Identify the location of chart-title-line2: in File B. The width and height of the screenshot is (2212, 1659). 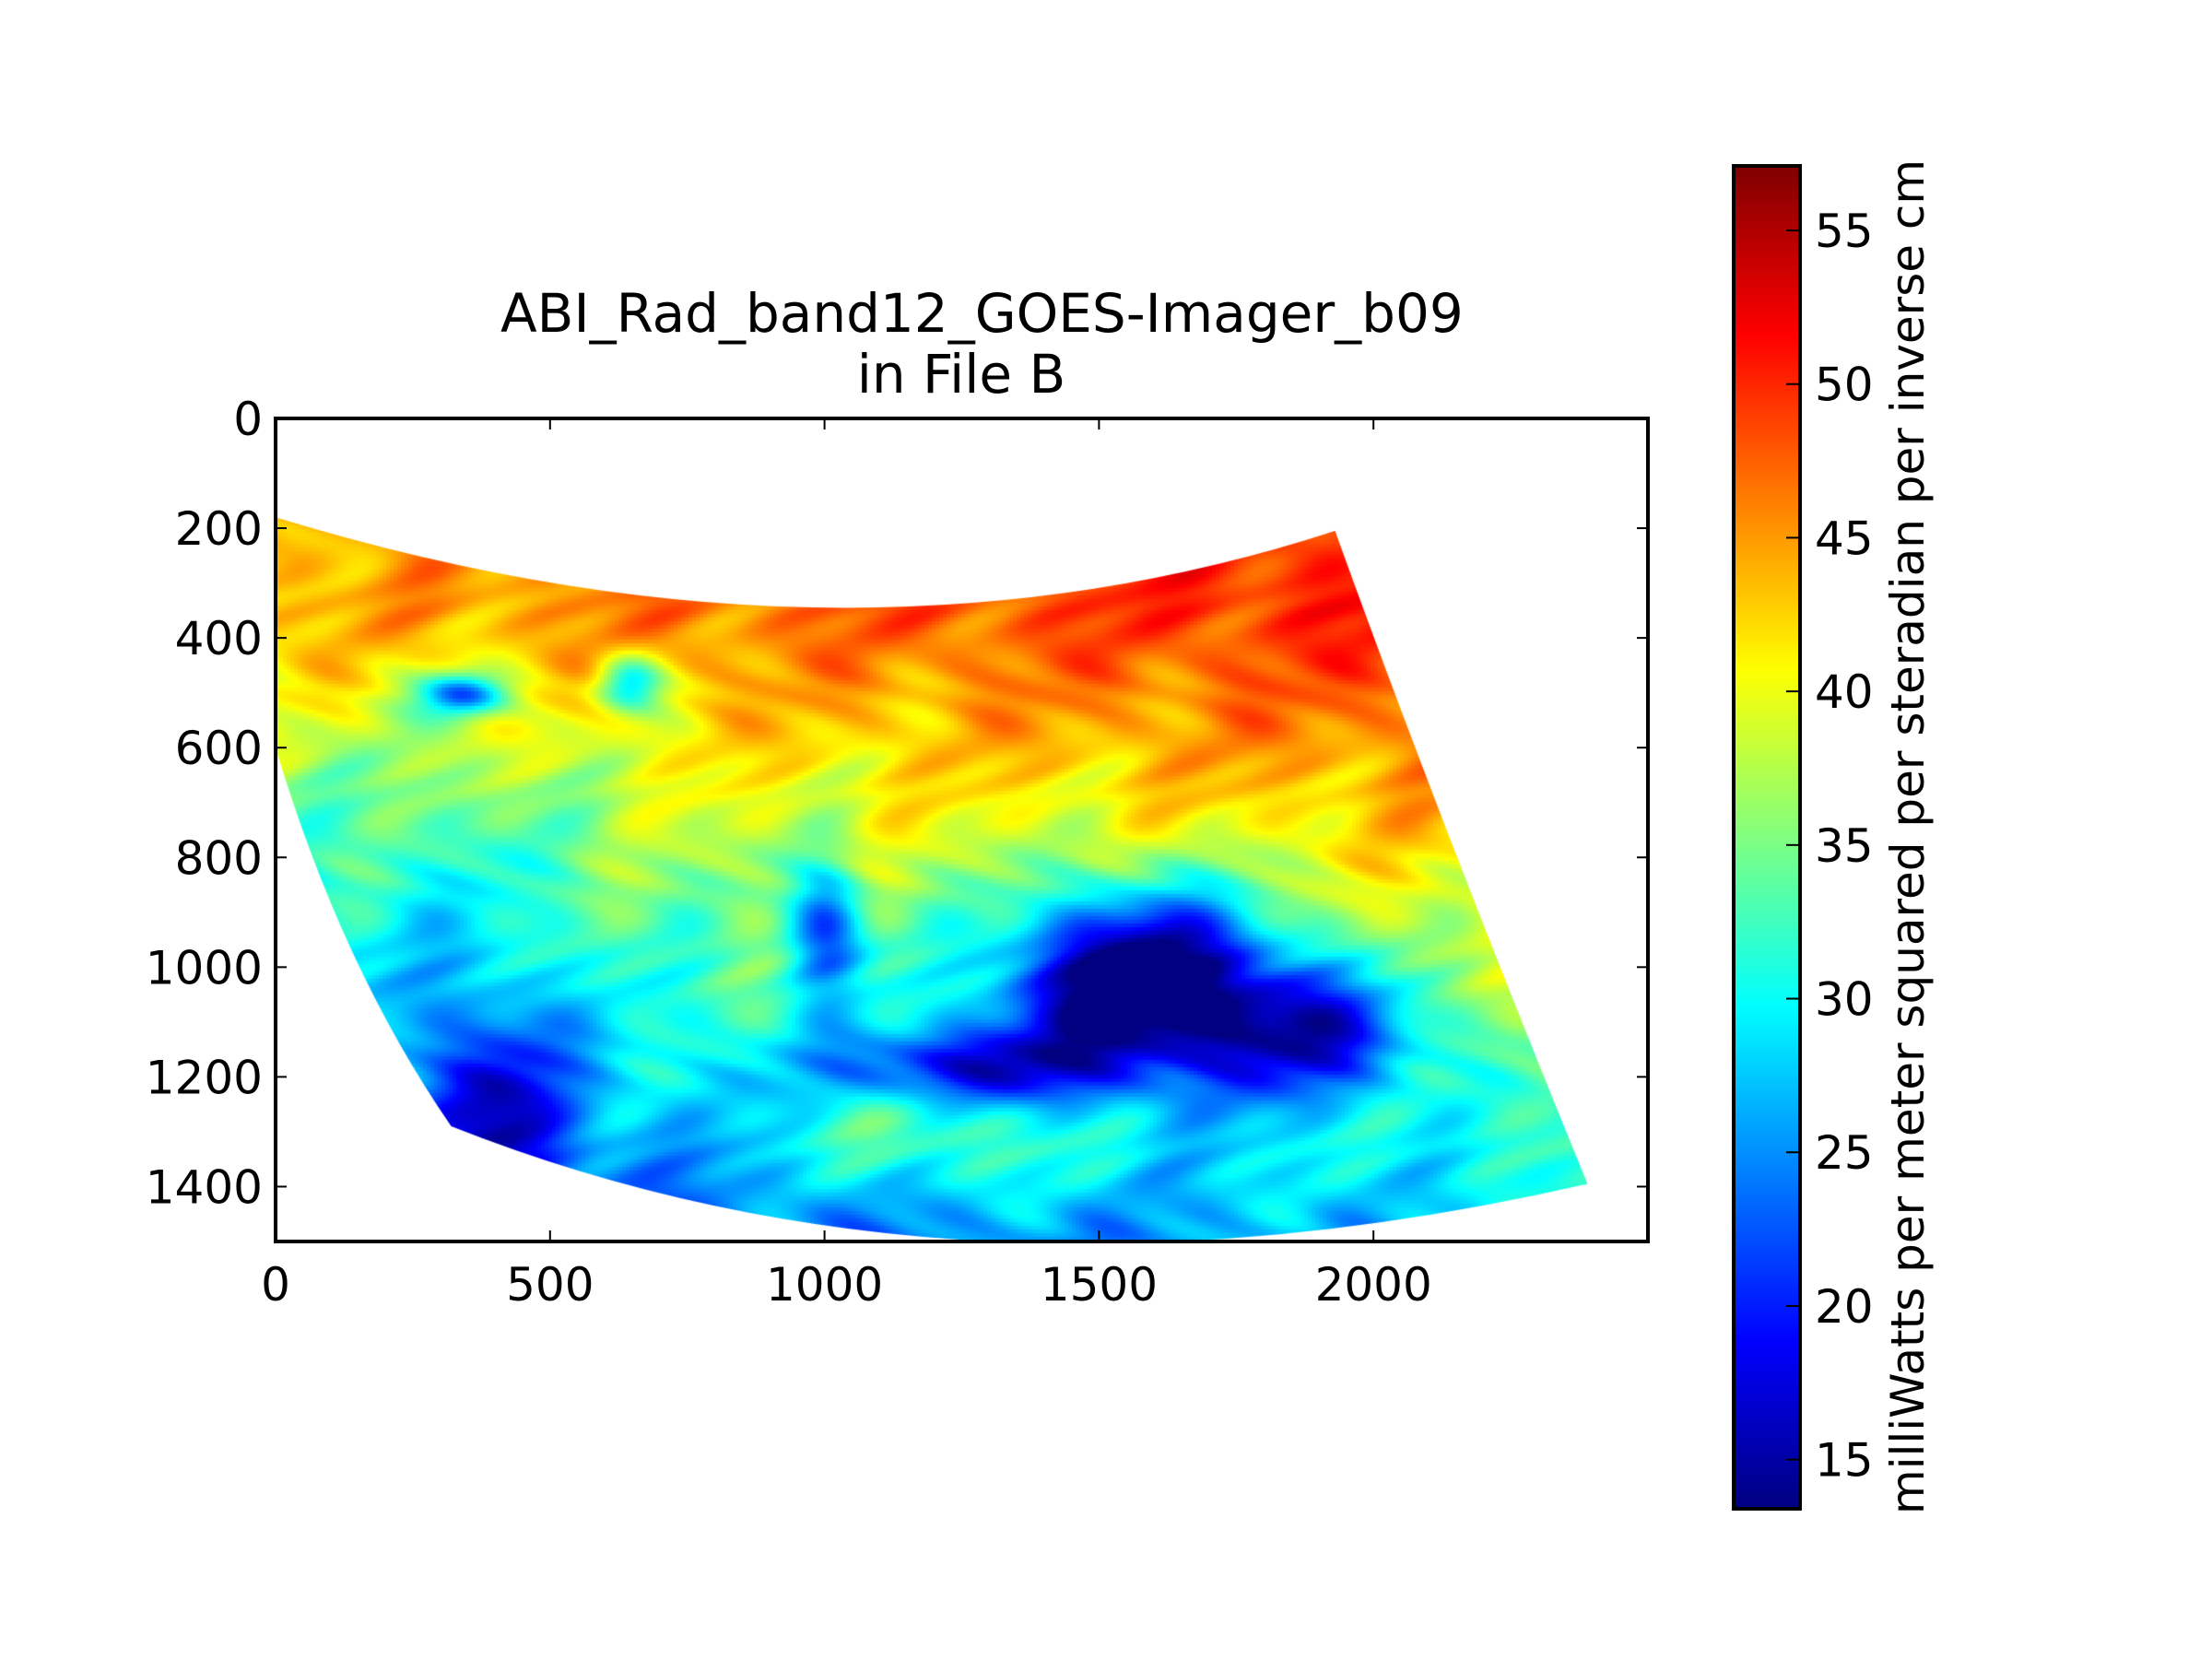
(961, 374).